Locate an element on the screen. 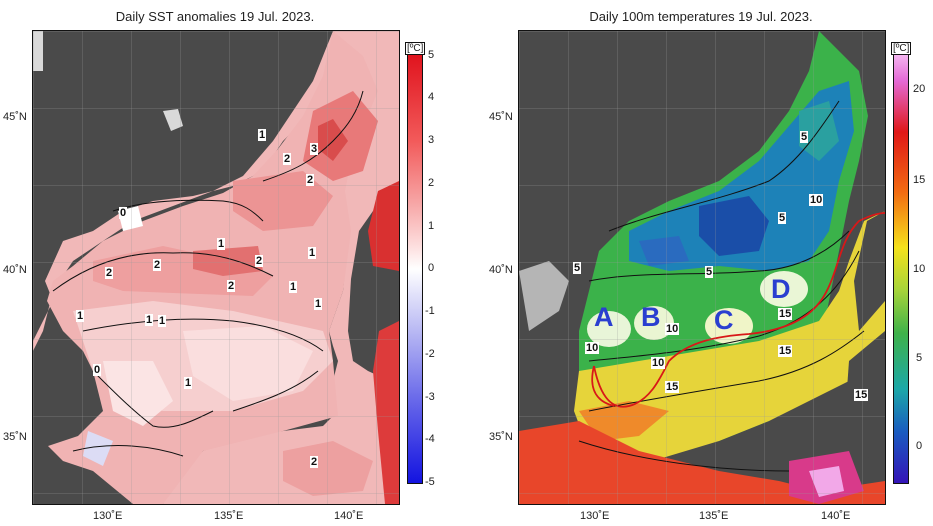 The width and height of the screenshot is (933, 526). left-colorbar-tick: -2 is located at coordinates (430, 354).